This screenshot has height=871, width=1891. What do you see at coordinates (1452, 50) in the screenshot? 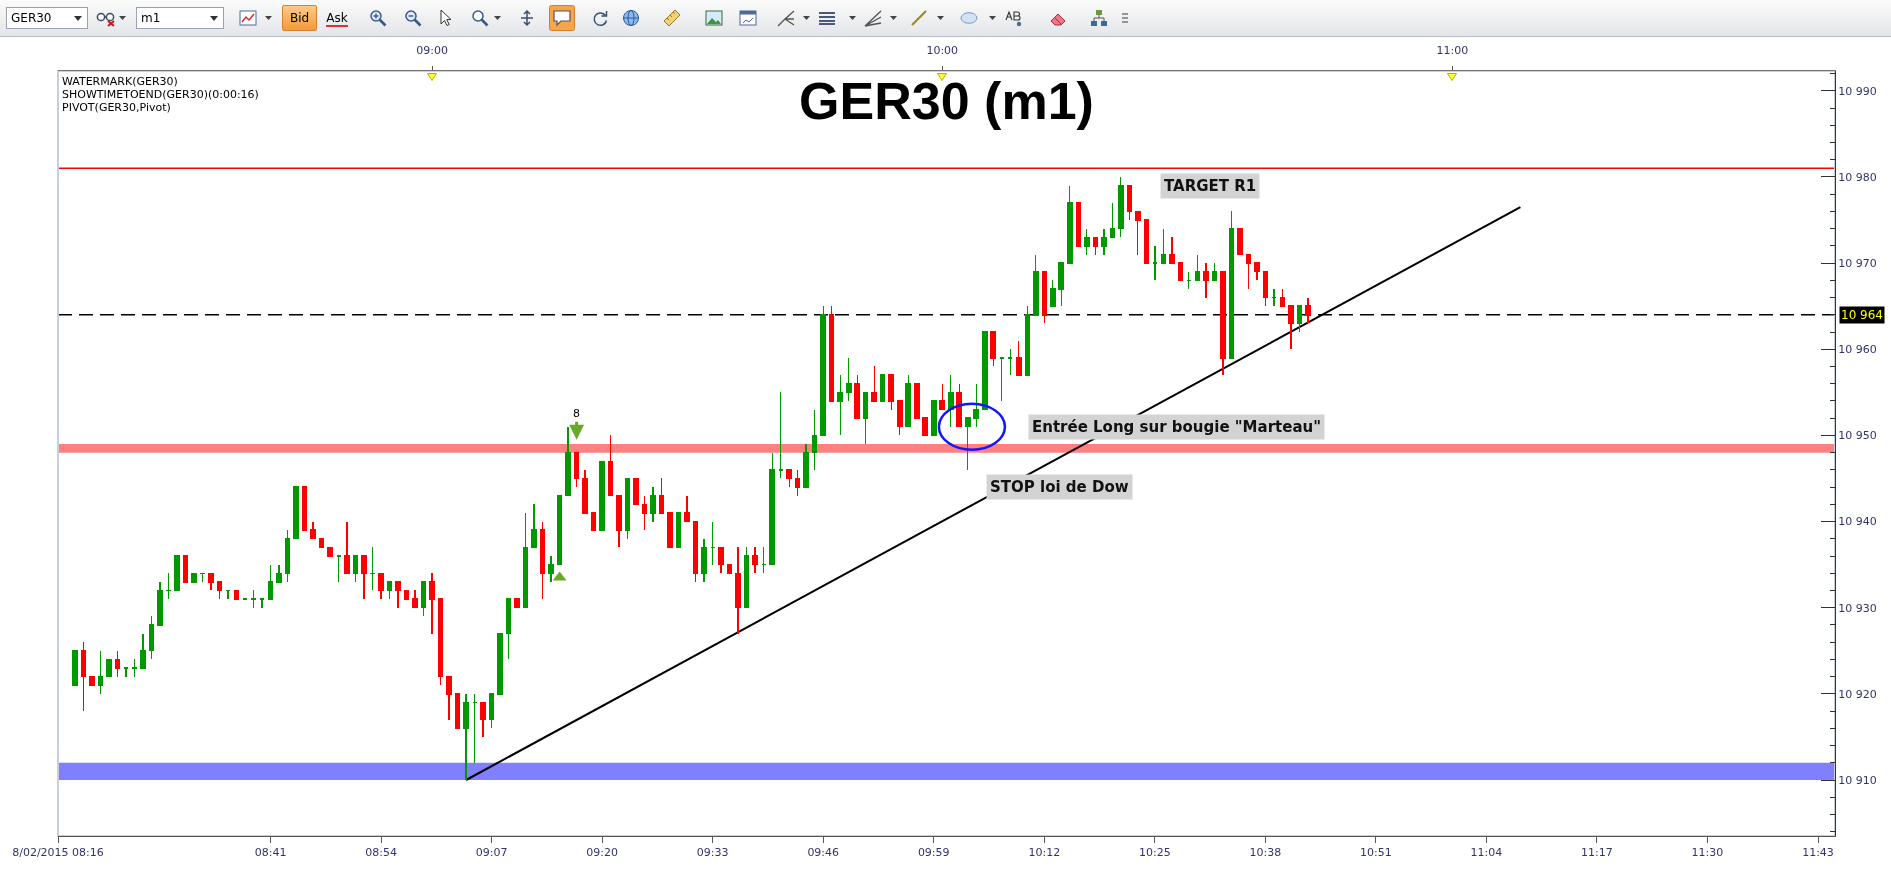
I see `x2-tick-label: 11:00` at bounding box center [1452, 50].